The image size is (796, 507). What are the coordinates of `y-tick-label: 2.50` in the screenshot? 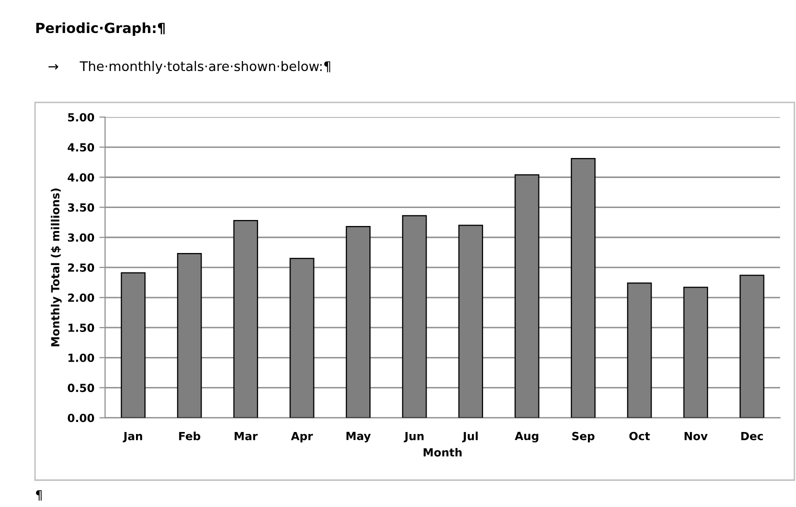 It's located at (81, 267).